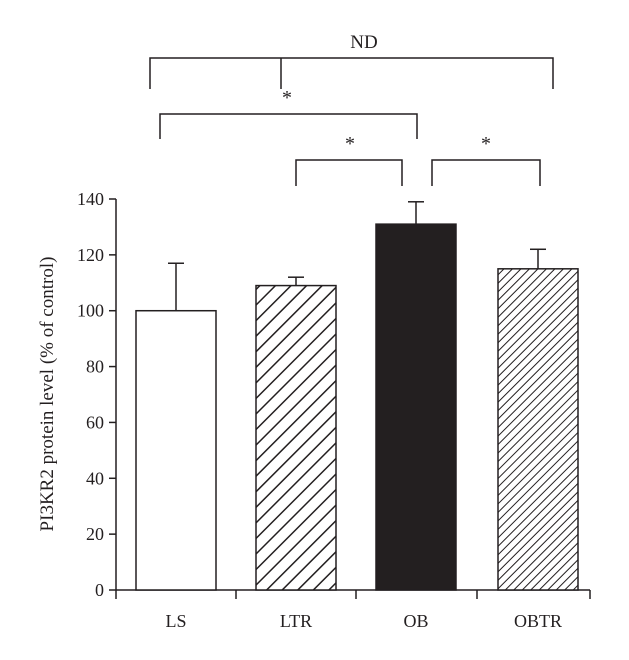 The image size is (629, 660). What do you see at coordinates (296, 437) in the screenshot?
I see `bar-ltr` at bounding box center [296, 437].